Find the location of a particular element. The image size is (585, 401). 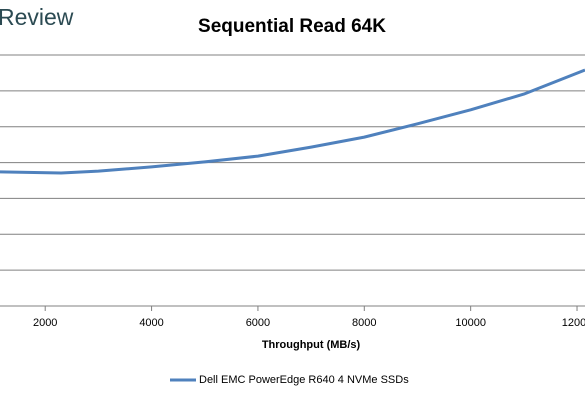

x-tick-label: 10000 is located at coordinates (470, 323).